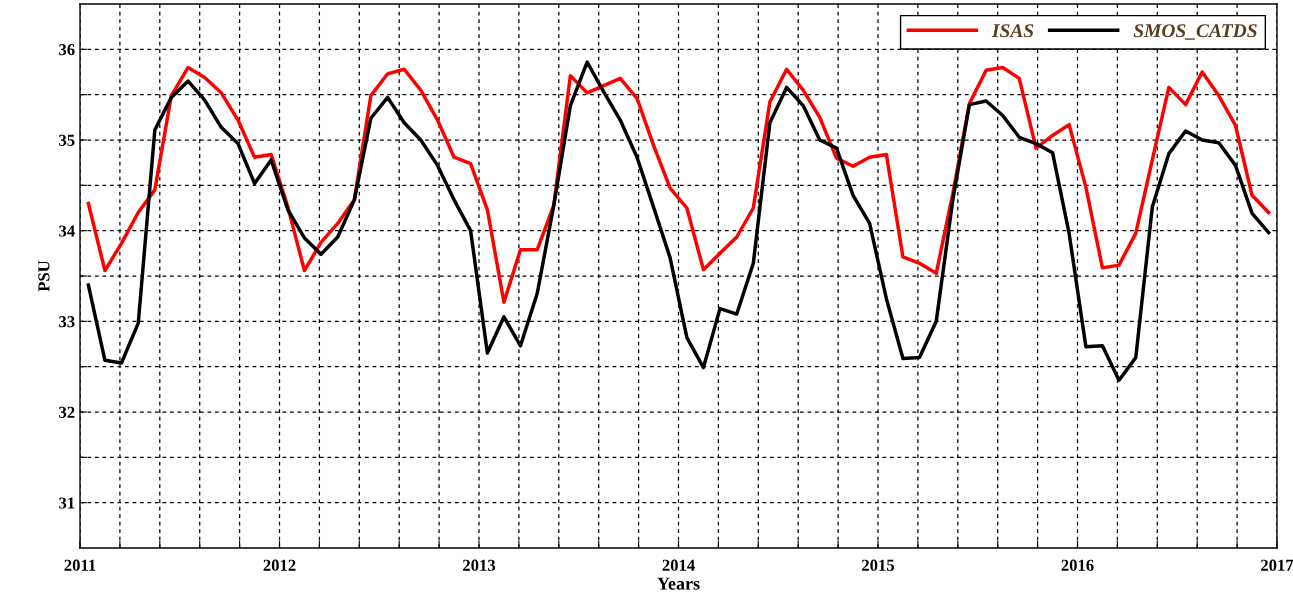 This screenshot has width=1293, height=599. Describe the element at coordinates (67, 140) in the screenshot. I see `y-tick-label: 35` at that location.